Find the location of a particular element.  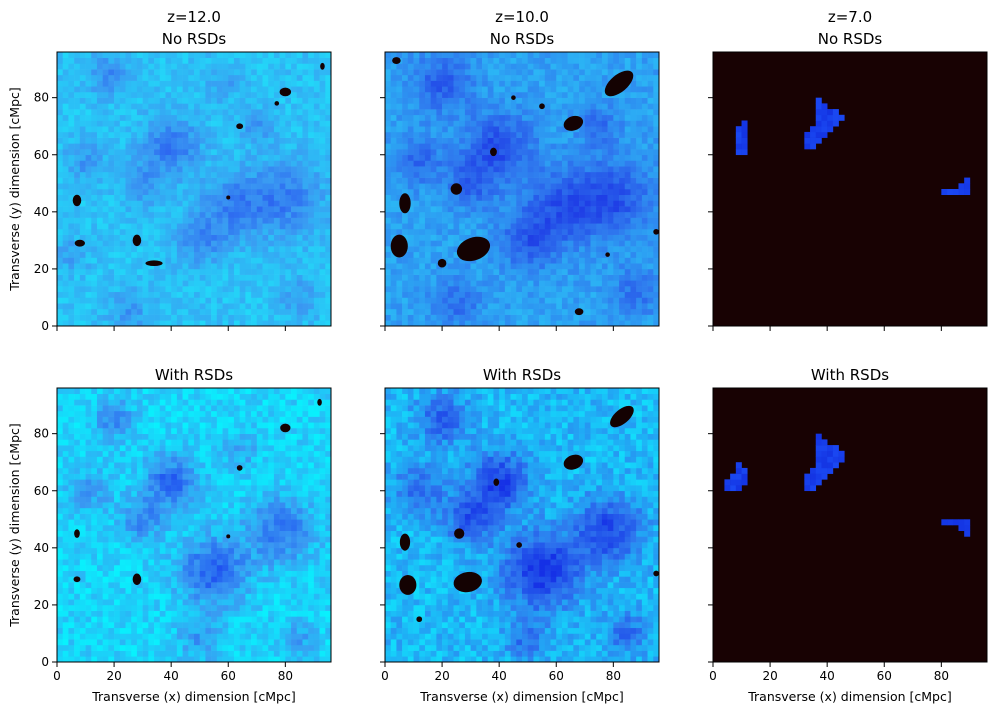

heatmap-cells is located at coordinates (522, 189).